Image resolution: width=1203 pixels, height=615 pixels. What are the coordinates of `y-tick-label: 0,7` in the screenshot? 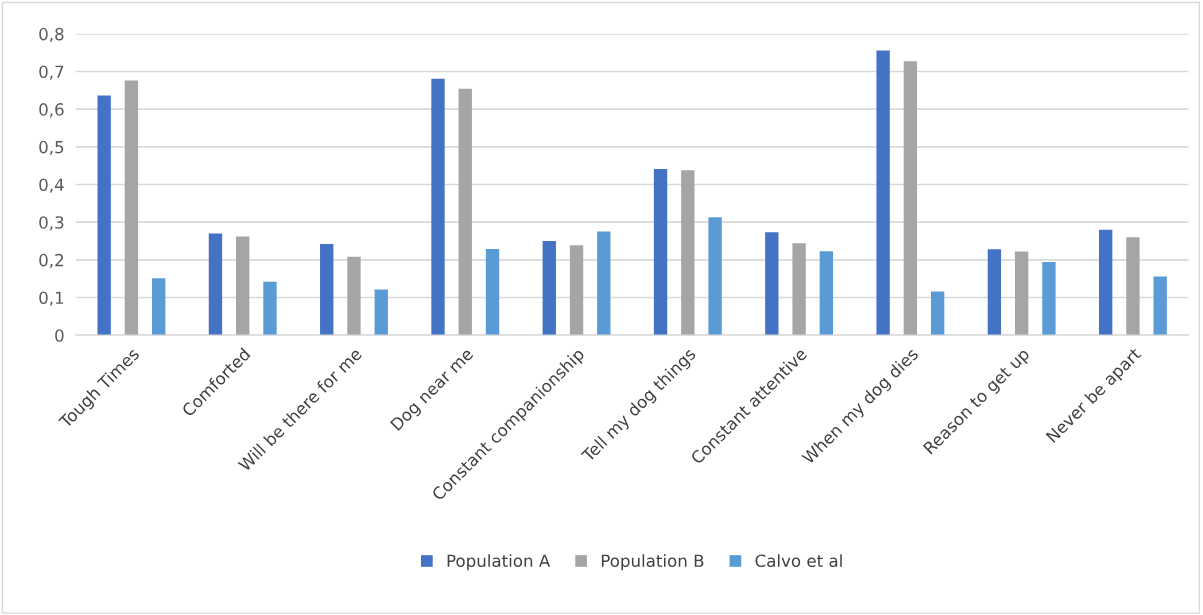 It's located at (51, 72).